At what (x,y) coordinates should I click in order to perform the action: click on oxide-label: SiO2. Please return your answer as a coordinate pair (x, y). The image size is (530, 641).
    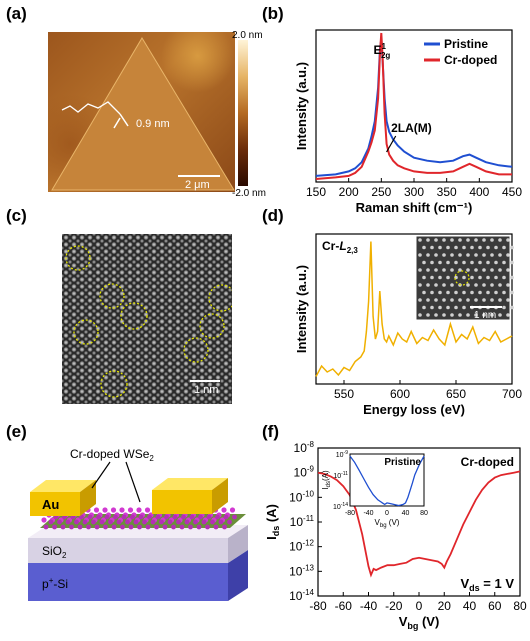
    Looking at the image, I should click on (54, 552).